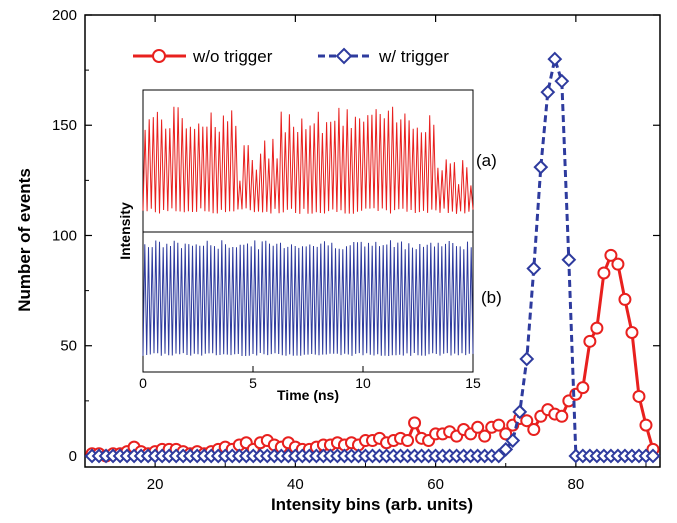 This screenshot has height=523, width=677. Describe the element at coordinates (435, 484) in the screenshot. I see `x-tick-label: 60` at that location.